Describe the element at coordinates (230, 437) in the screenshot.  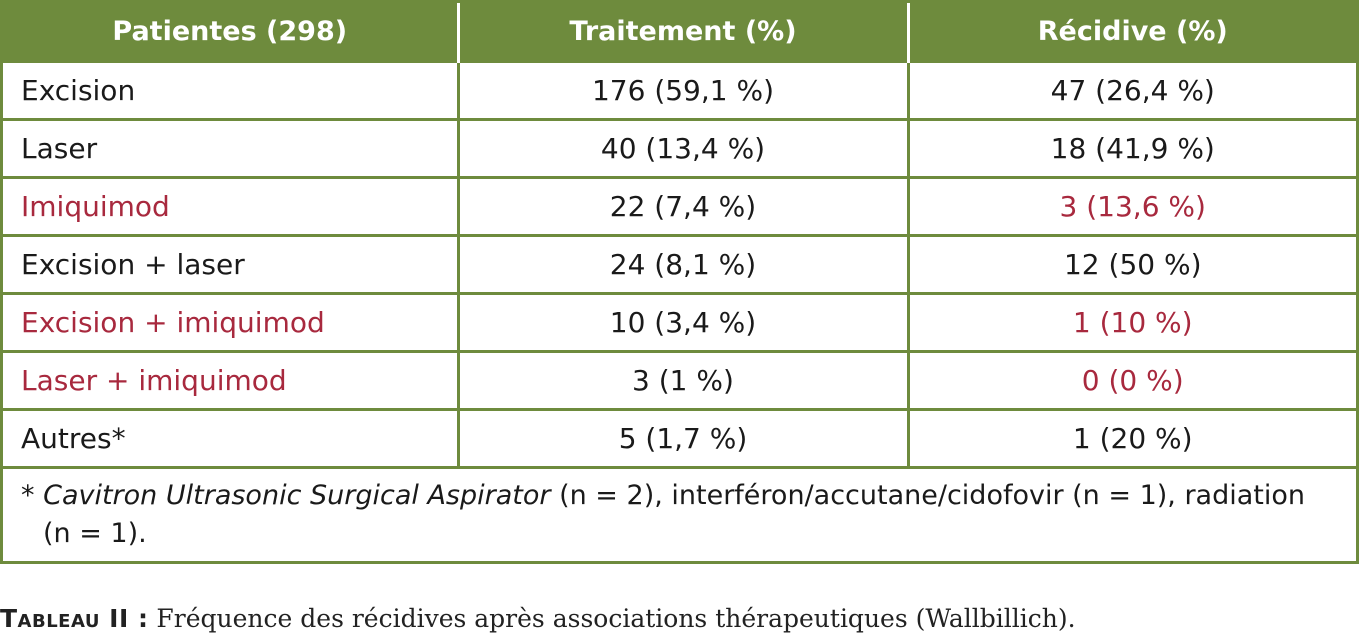
I see `row-label: Autres*` at that location.